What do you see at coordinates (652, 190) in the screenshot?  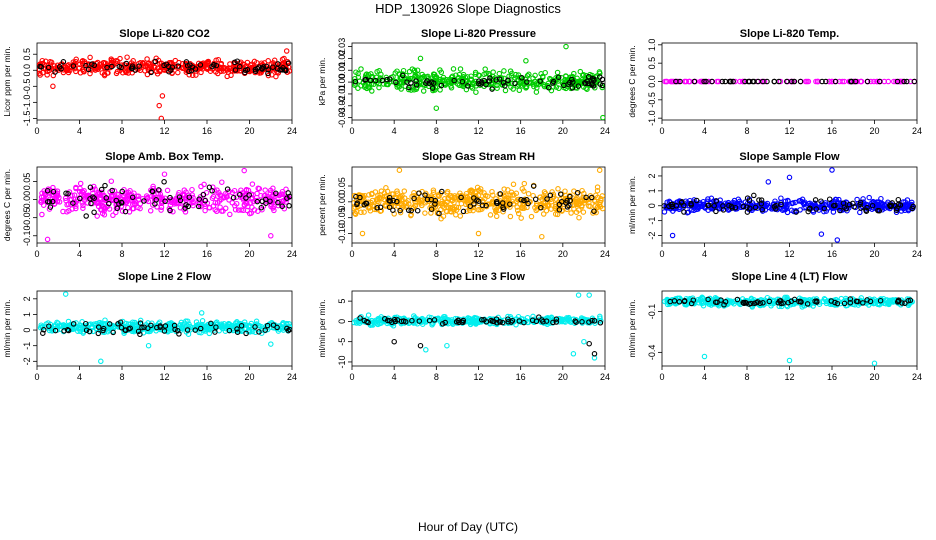 I see `y-tick-label: 1` at bounding box center [652, 190].